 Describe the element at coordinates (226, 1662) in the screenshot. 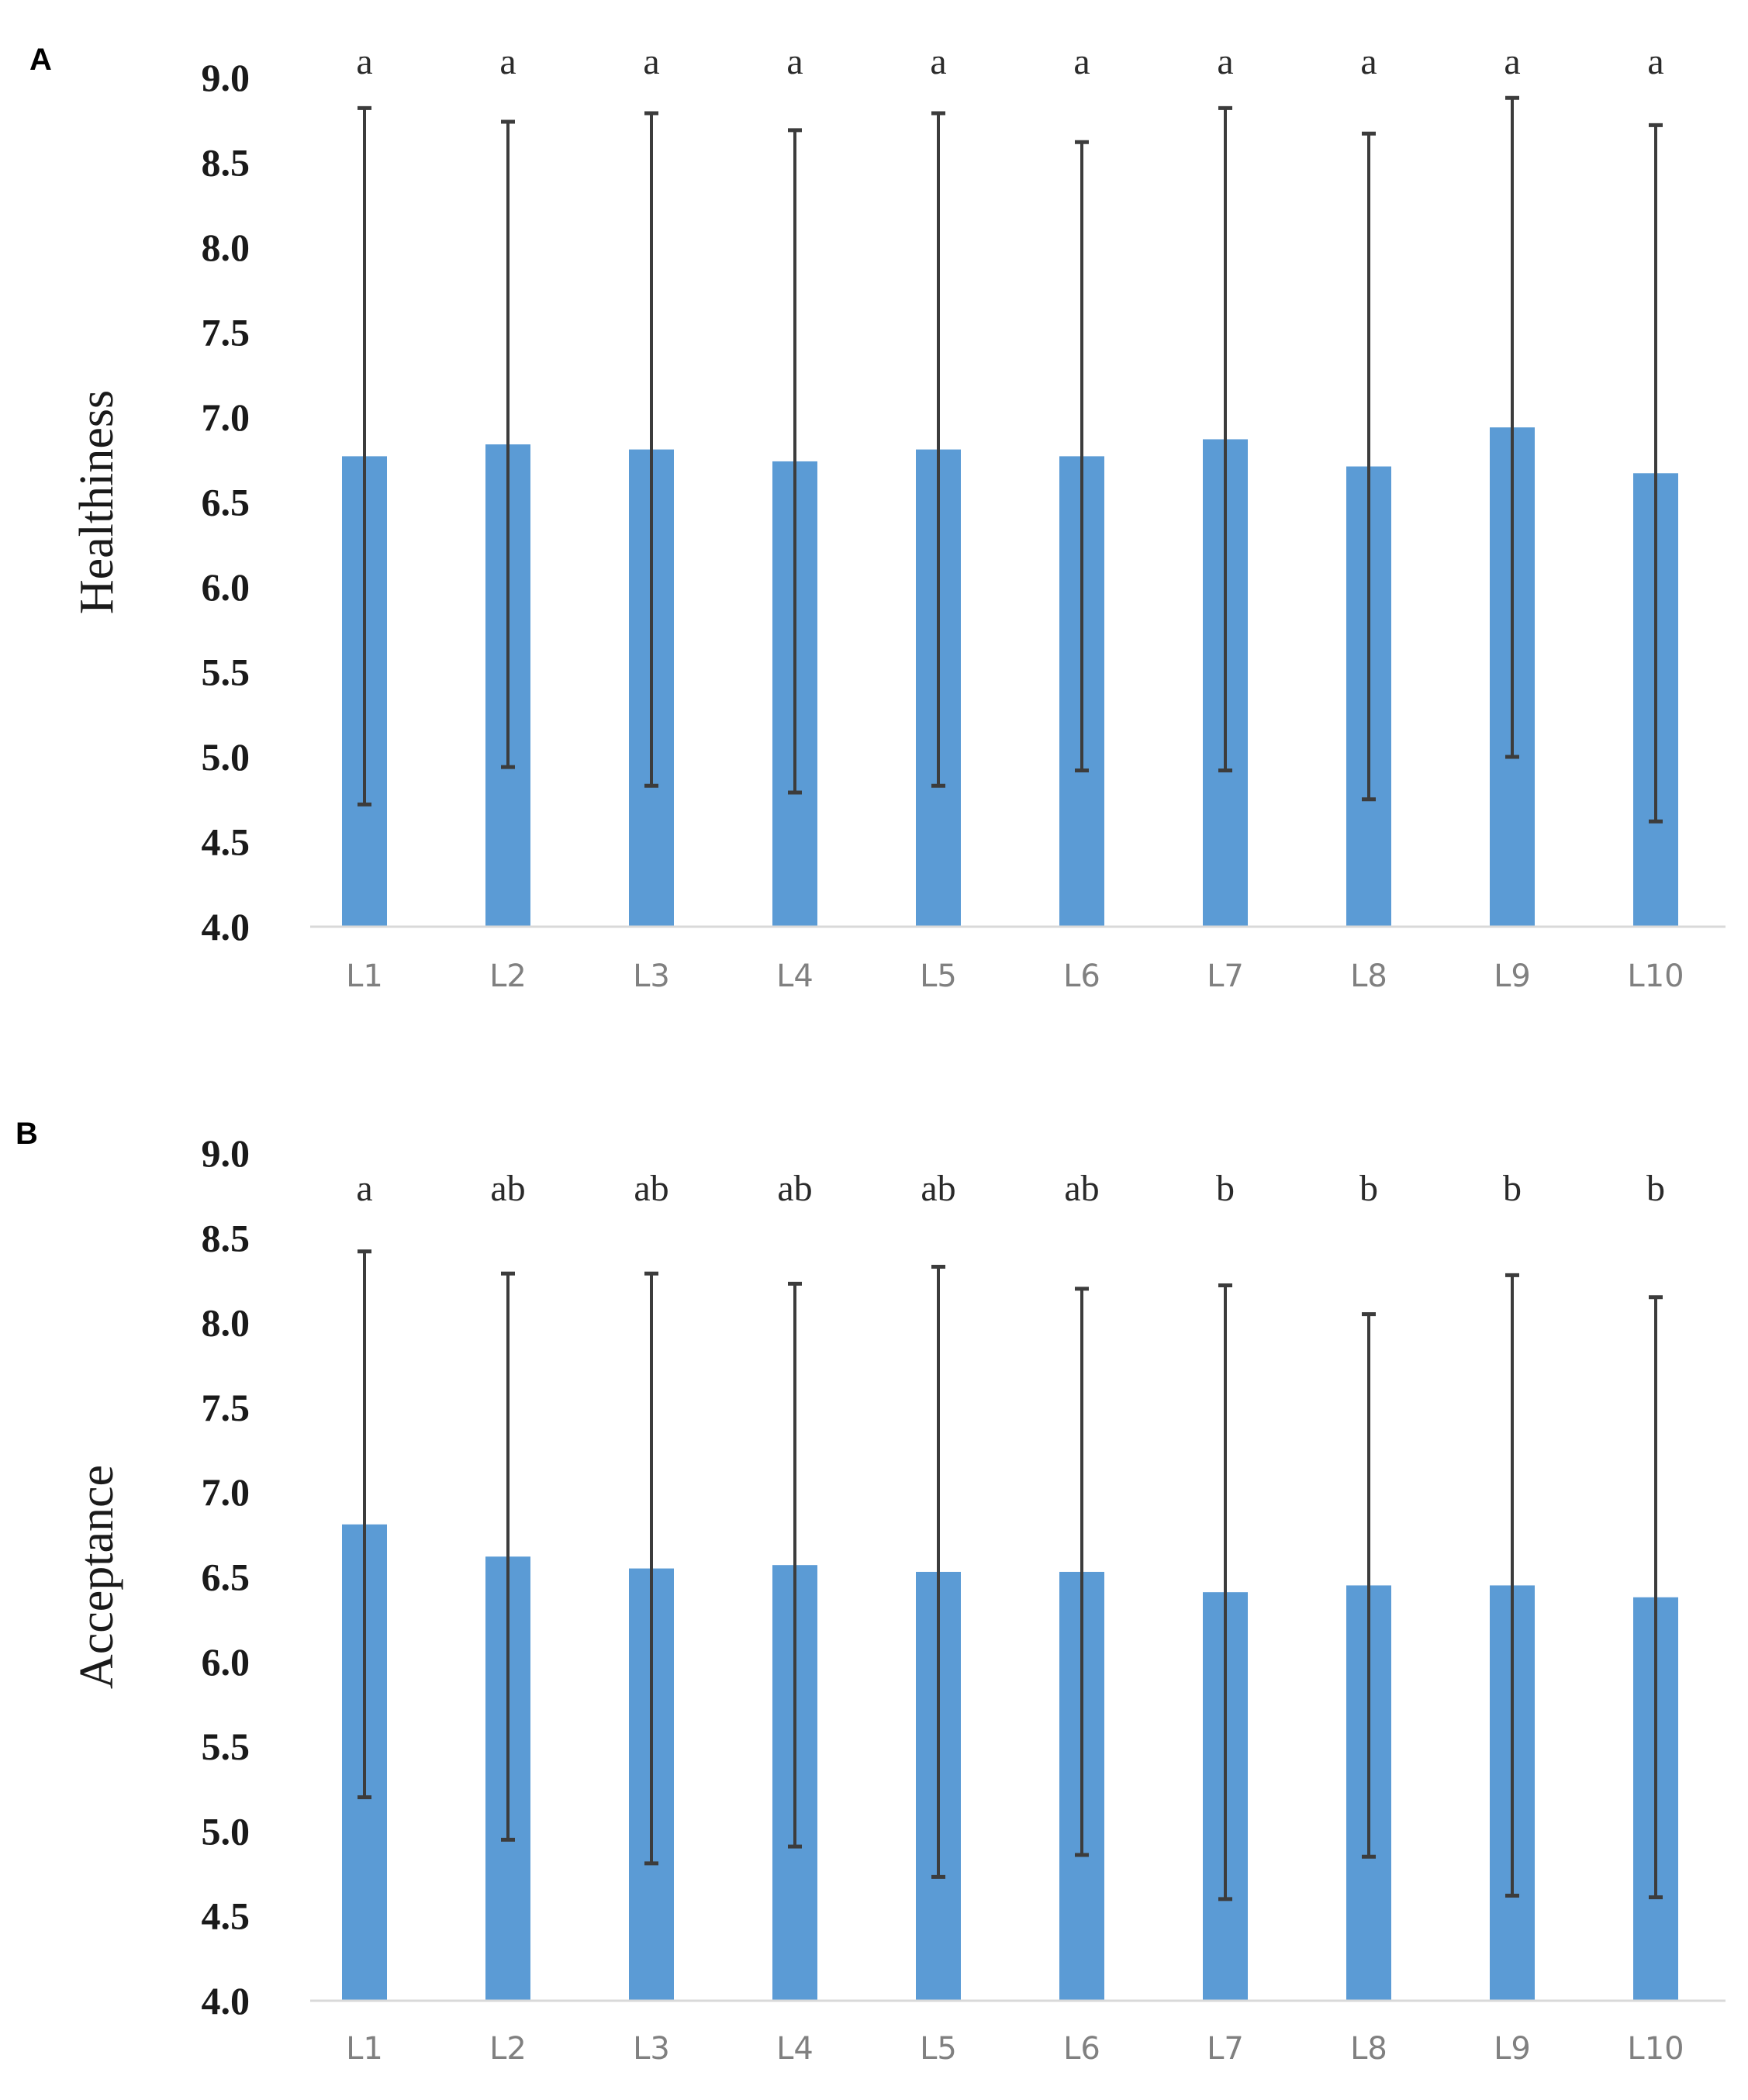

I see `chart-b-y-tick-label: 6.0` at that location.